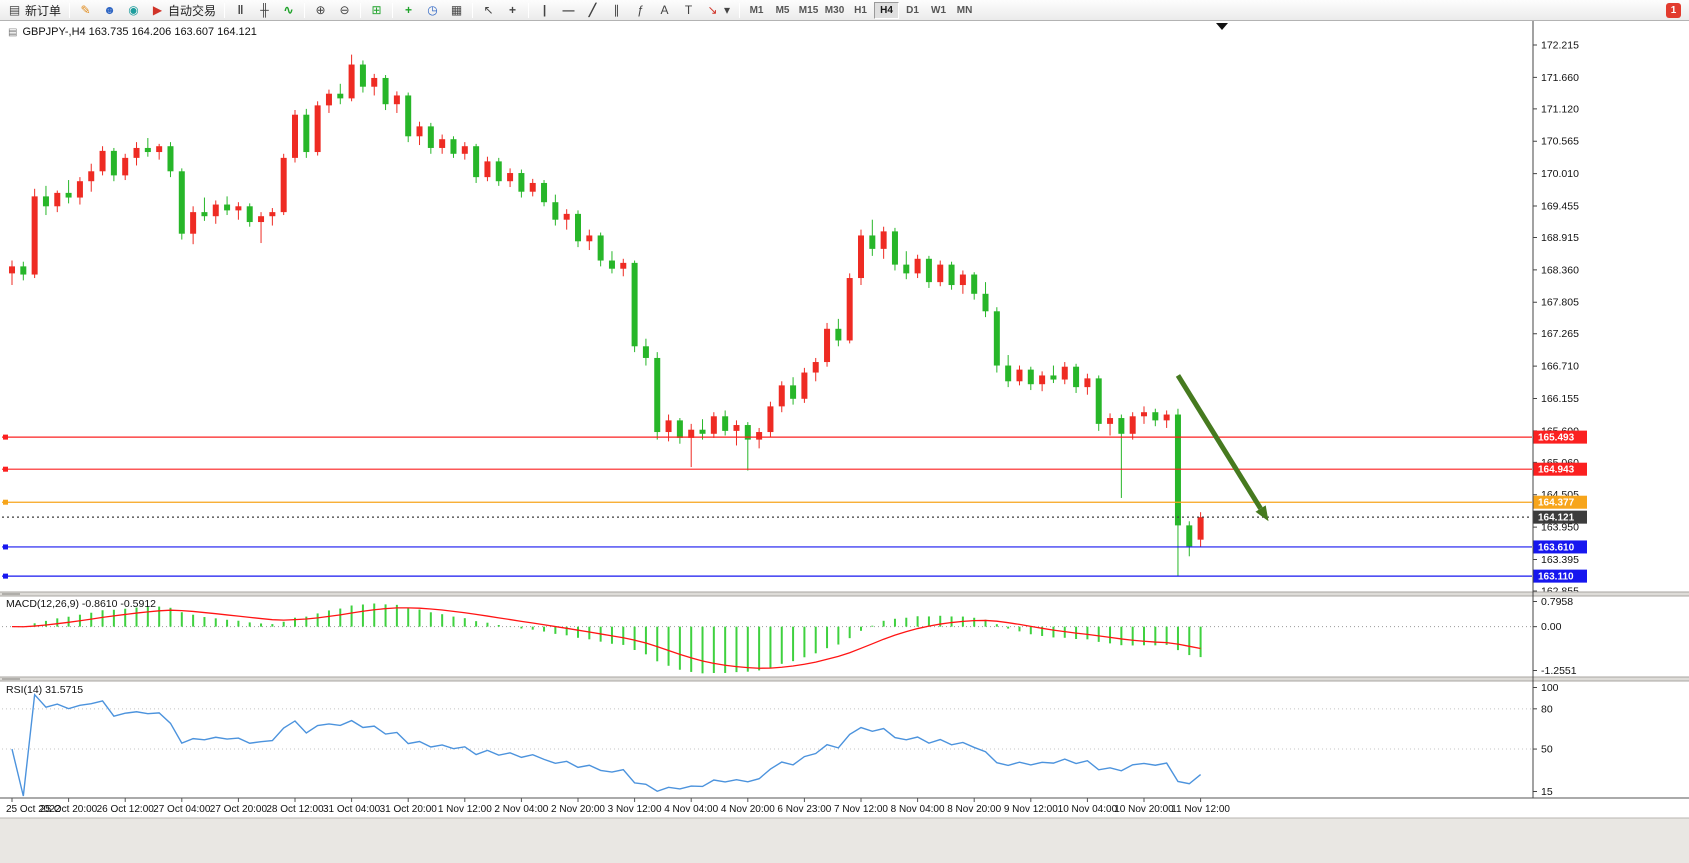 The width and height of the screenshot is (1689, 863). I want to click on tile-windows-button: ⊞, so click(376, 10).